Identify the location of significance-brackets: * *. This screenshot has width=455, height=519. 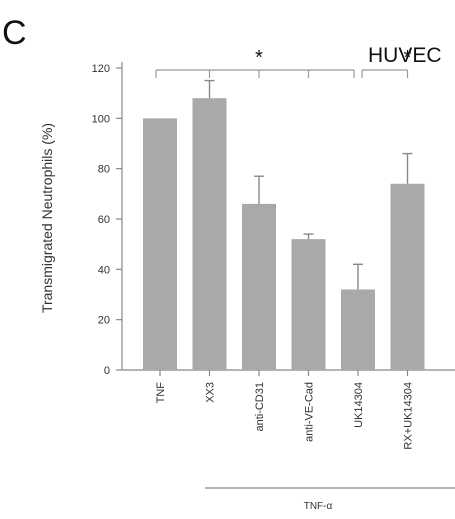
(283, 62).